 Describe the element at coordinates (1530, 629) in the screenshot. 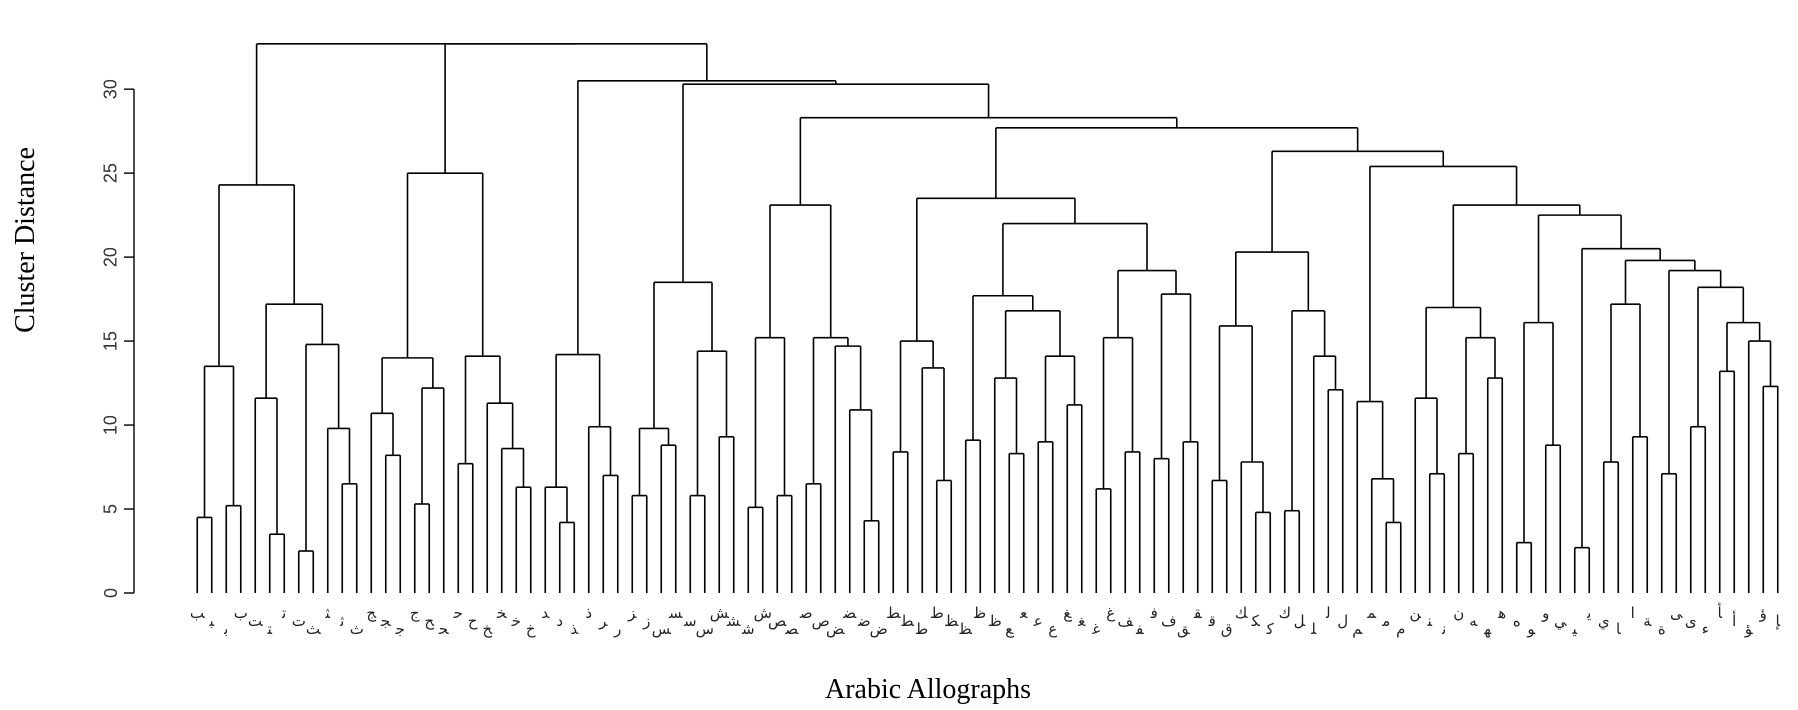

I see `leaf-label: ﻮ` at that location.